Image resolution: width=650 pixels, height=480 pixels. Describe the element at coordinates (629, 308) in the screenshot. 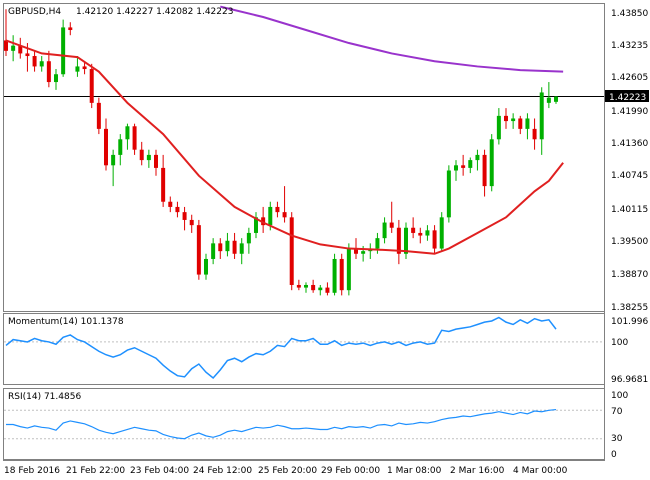

I see `price-tick: 1.38255` at that location.